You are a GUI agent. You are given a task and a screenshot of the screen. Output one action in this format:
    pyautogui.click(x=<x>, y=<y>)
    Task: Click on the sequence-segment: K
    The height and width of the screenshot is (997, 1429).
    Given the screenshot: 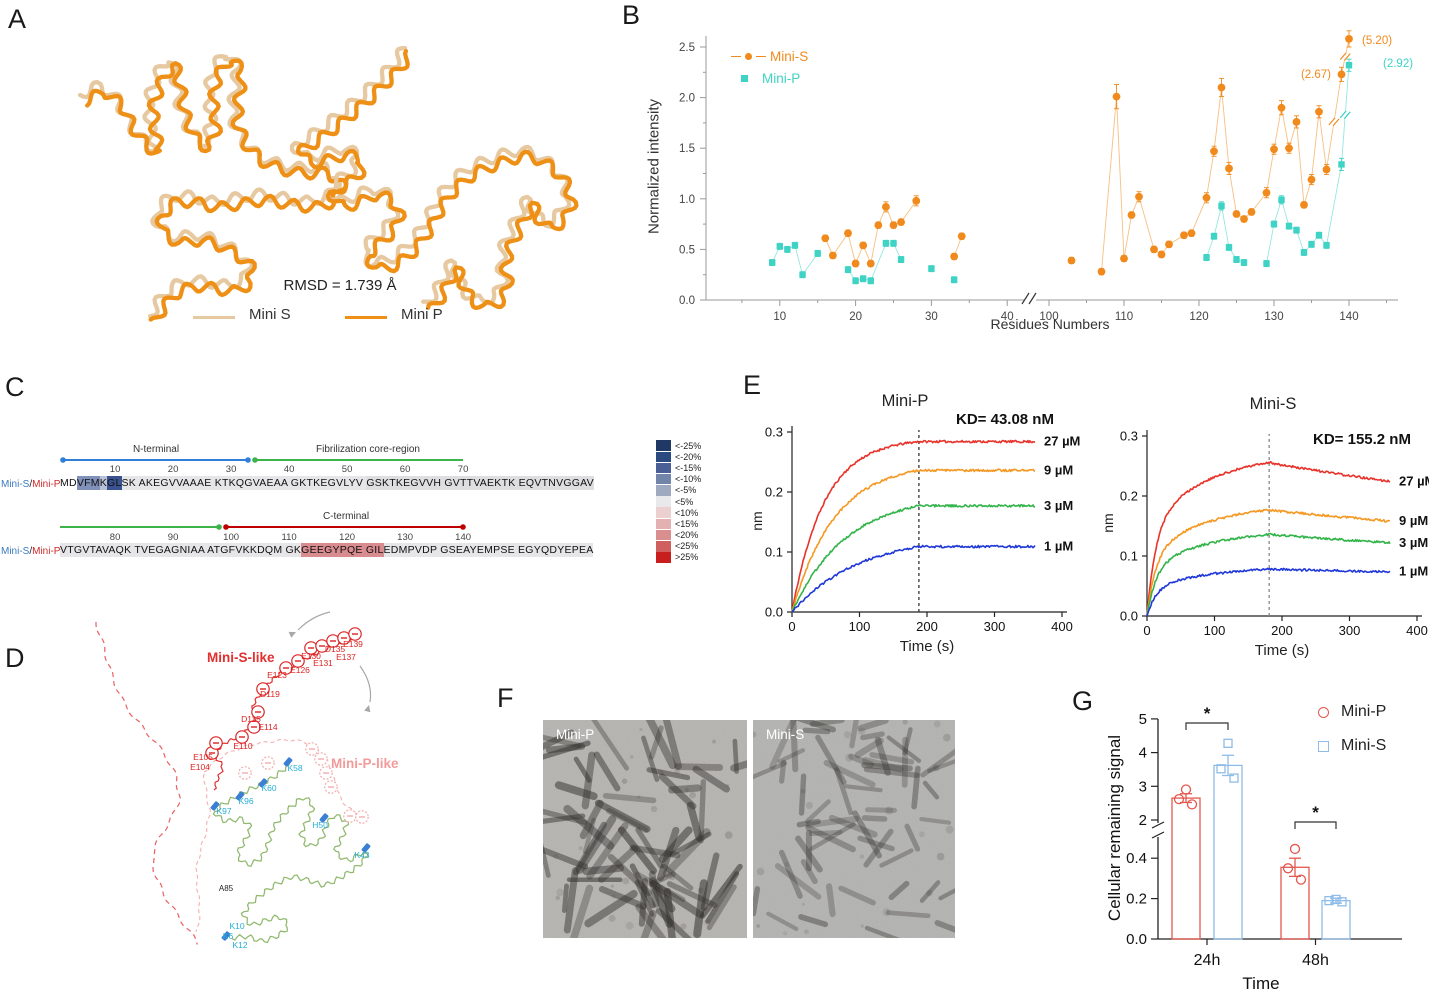 What is the action you would take?
    pyautogui.click(x=103, y=483)
    